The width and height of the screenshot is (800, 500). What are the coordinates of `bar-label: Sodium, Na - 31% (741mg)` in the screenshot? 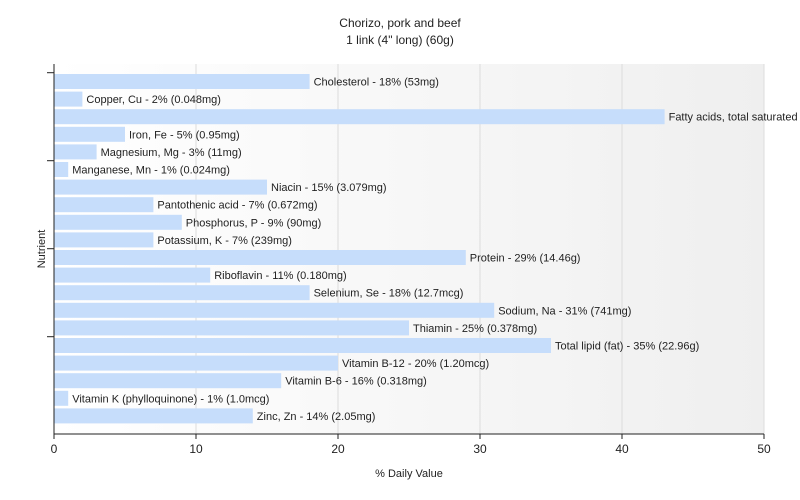 It's located at (564, 311).